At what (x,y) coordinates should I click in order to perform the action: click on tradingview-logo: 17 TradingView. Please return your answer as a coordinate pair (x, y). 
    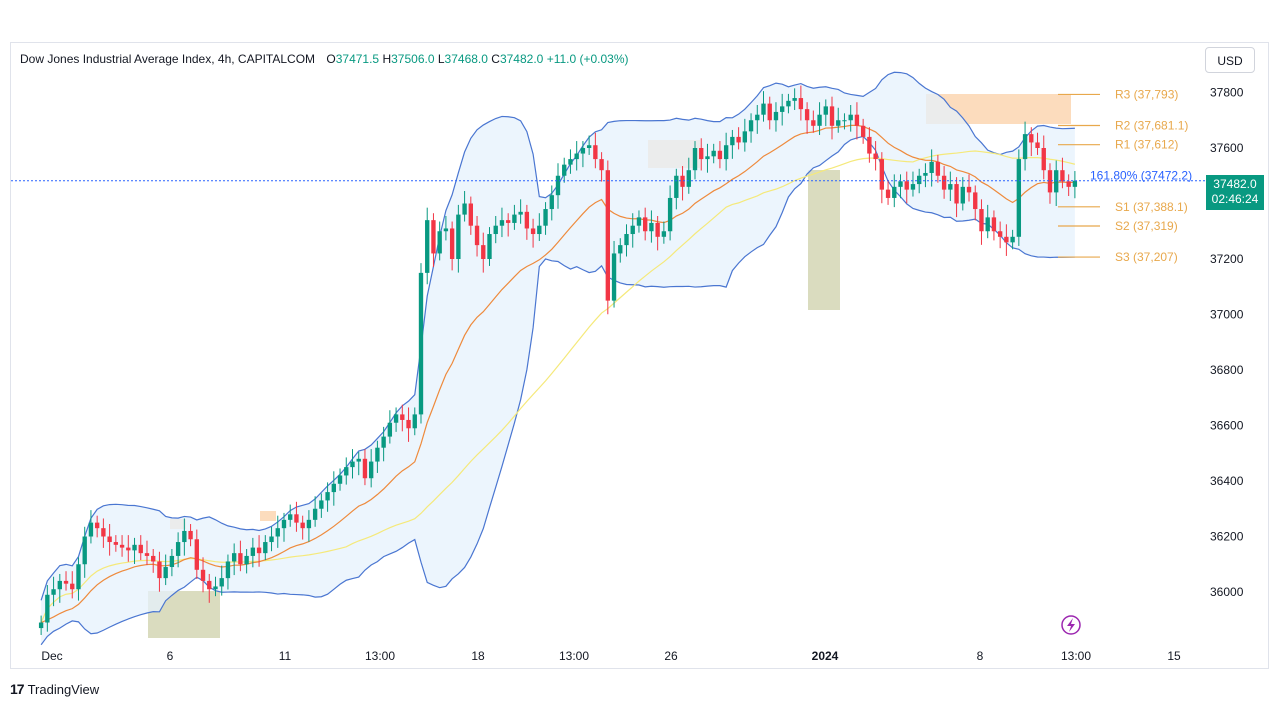
    Looking at the image, I should click on (54, 689).